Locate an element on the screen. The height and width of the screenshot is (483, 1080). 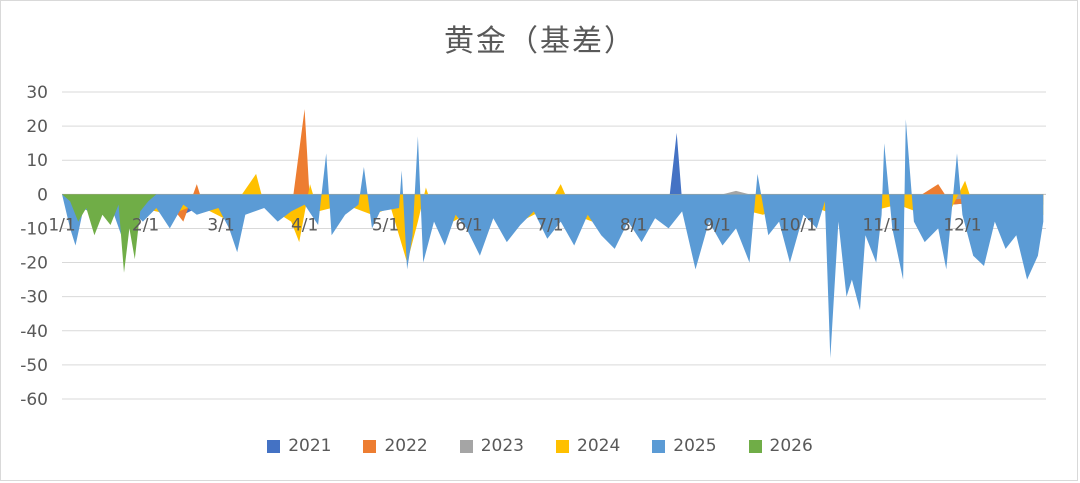
legend-item-2021: 2021 is located at coordinates (299, 446).